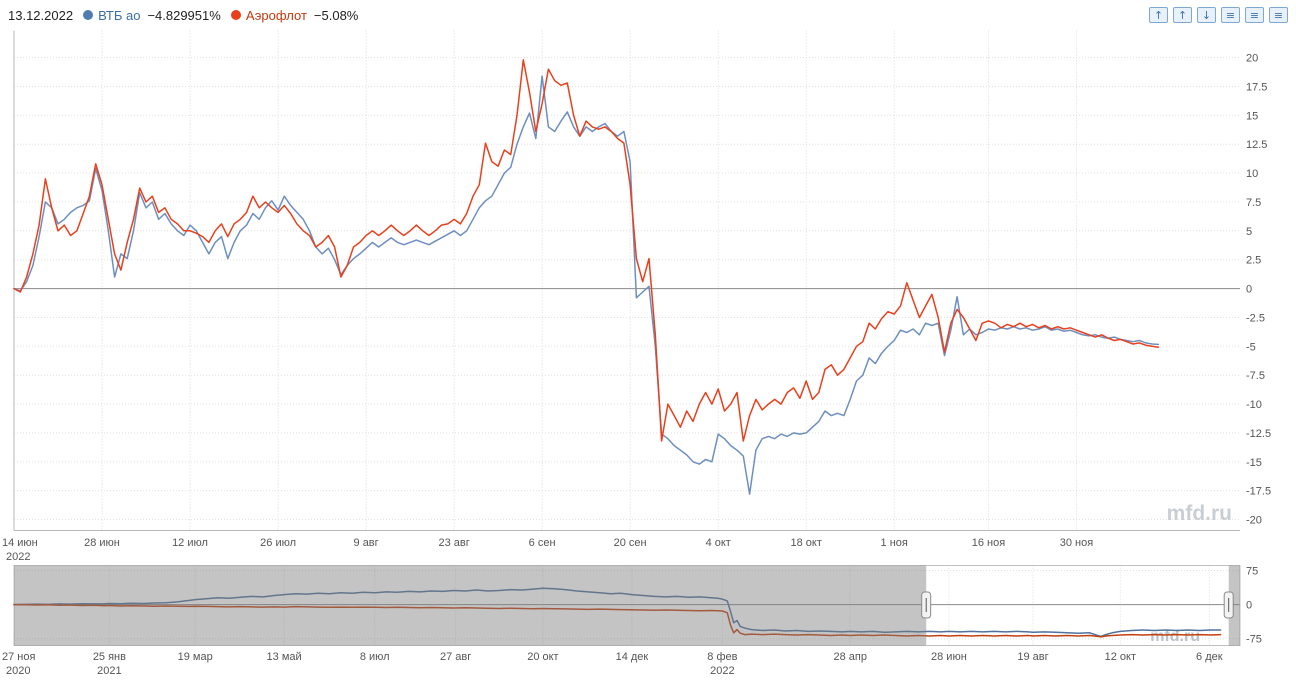  I want to click on watermark-small: mfd.ru, so click(1175, 636).